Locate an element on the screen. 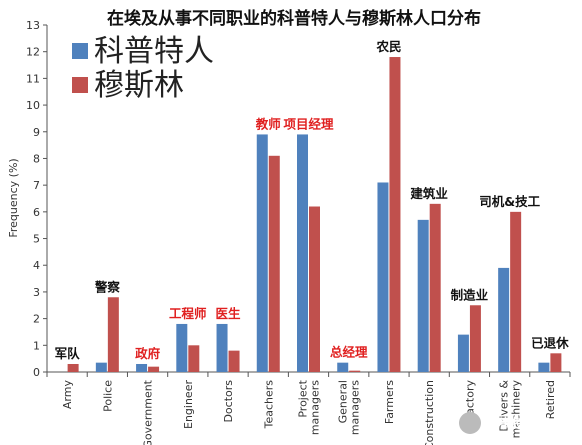  x-tick-label: Police is located at coordinates (107, 396).